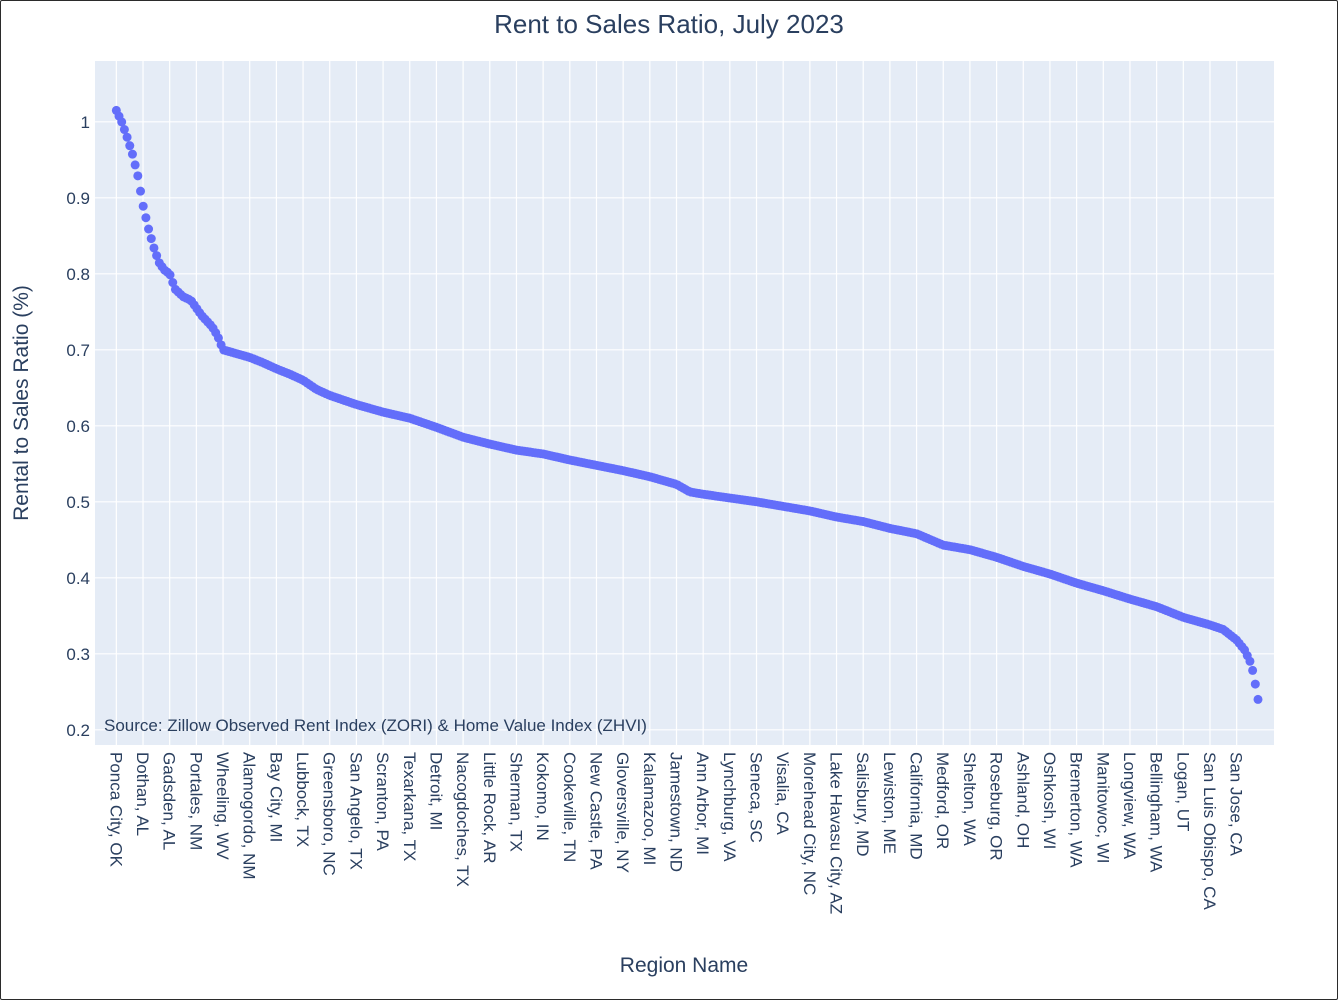 This screenshot has width=1338, height=1000. Describe the element at coordinates (435, 791) in the screenshot. I see `x-tick-label: Detroit, MI` at that location.